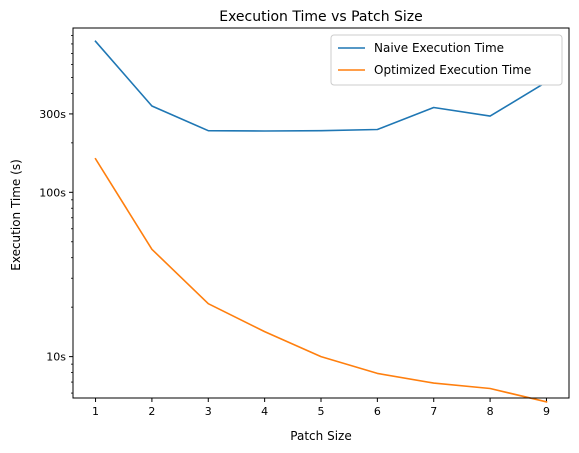 The height and width of the screenshot is (453, 579). I want to click on chart-title: Execution Time vs Patch Size, so click(321, 17).